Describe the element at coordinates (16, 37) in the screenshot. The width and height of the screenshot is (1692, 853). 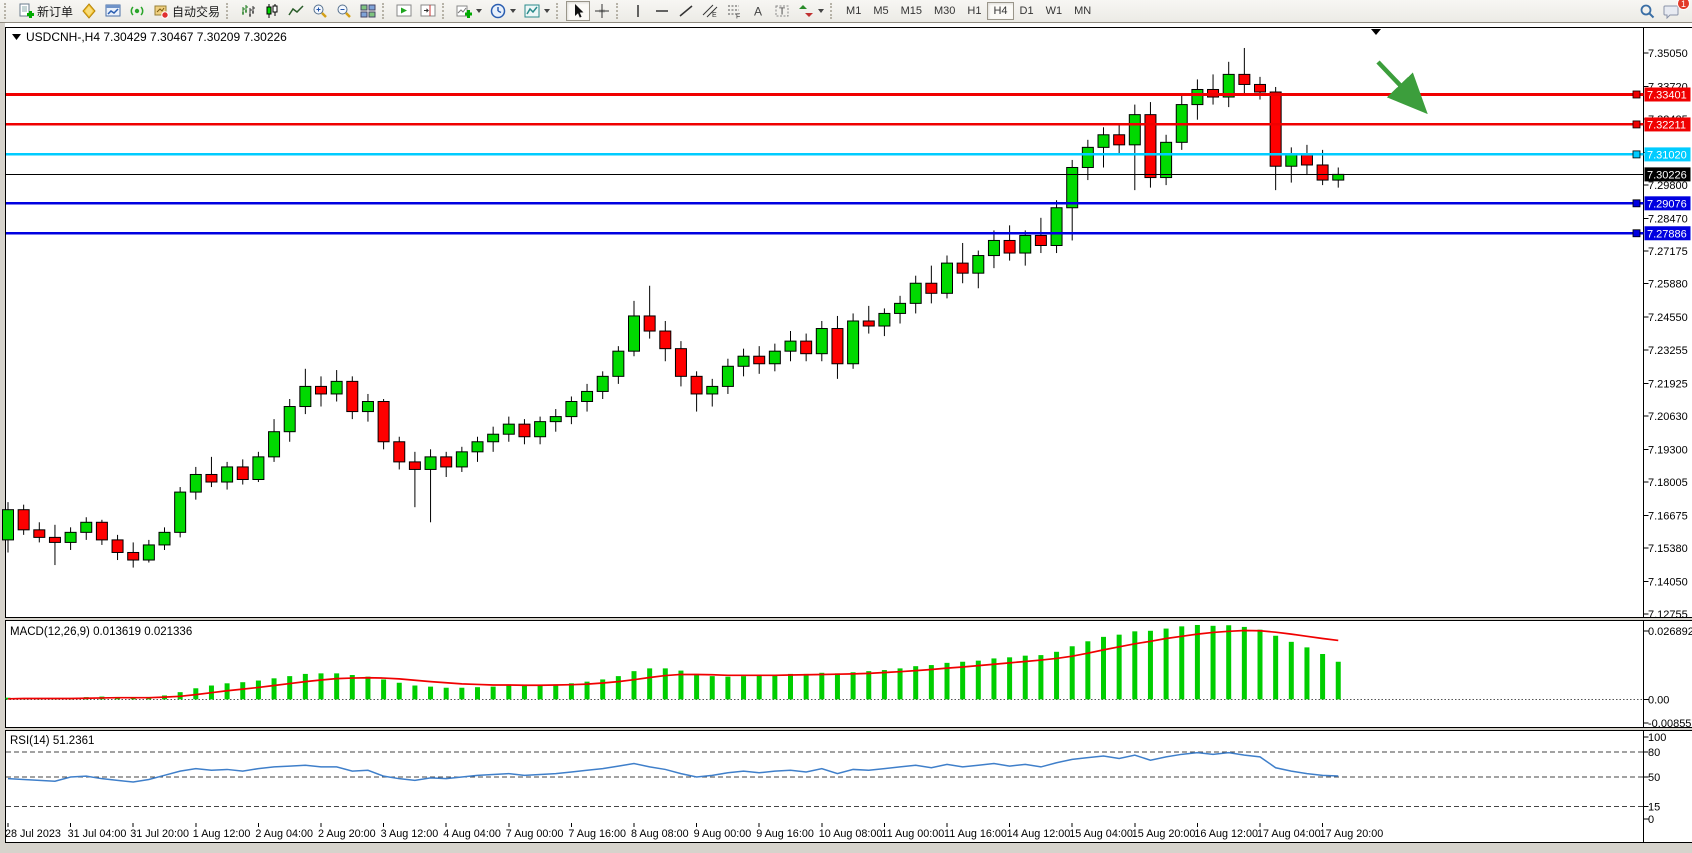
I see `chart-menu-icon` at that location.